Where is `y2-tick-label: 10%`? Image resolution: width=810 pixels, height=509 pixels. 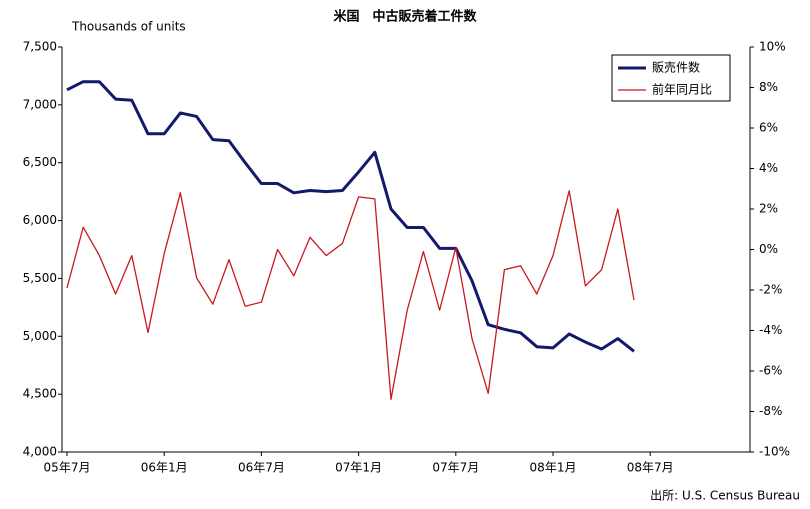 y2-tick-label: 10% is located at coordinates (772, 47).